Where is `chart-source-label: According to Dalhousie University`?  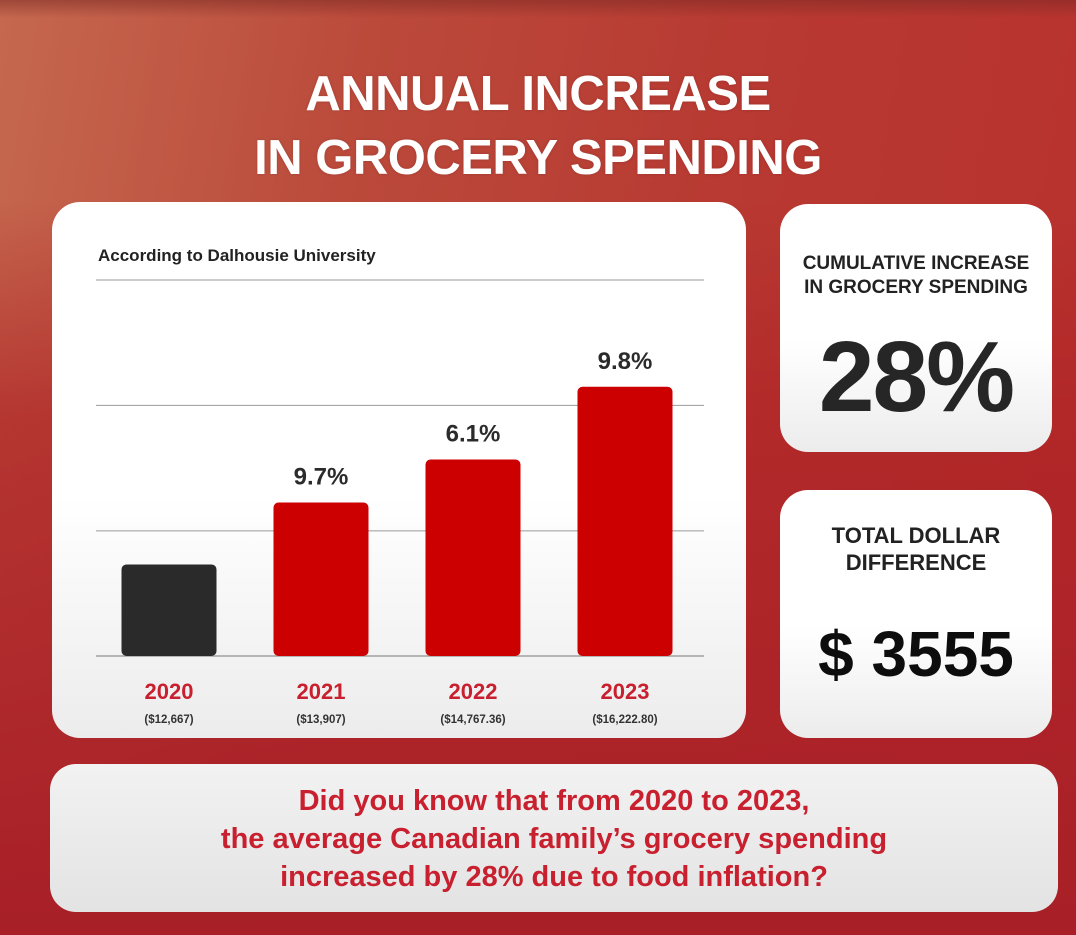 chart-source-label: According to Dalhousie University is located at coordinates (237, 255).